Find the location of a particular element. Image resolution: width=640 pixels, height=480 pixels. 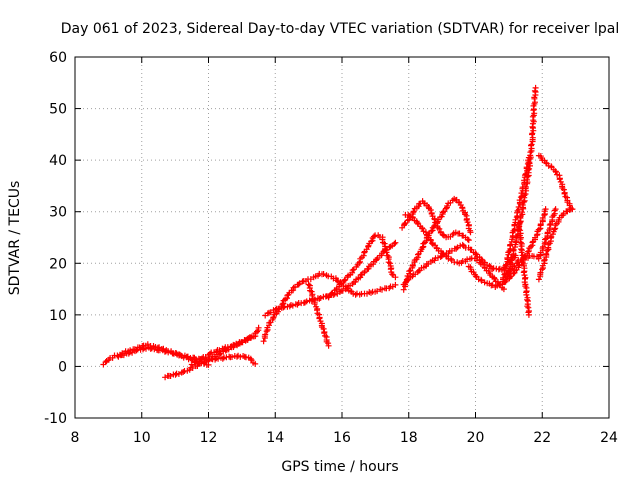

x-tick-label: 10 is located at coordinates (142, 438).